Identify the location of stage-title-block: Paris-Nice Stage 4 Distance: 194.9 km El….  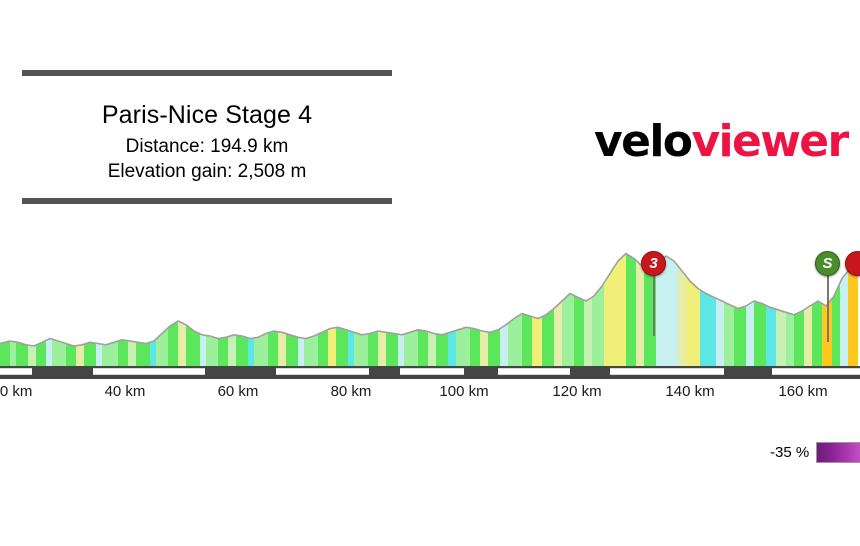
(207, 137).